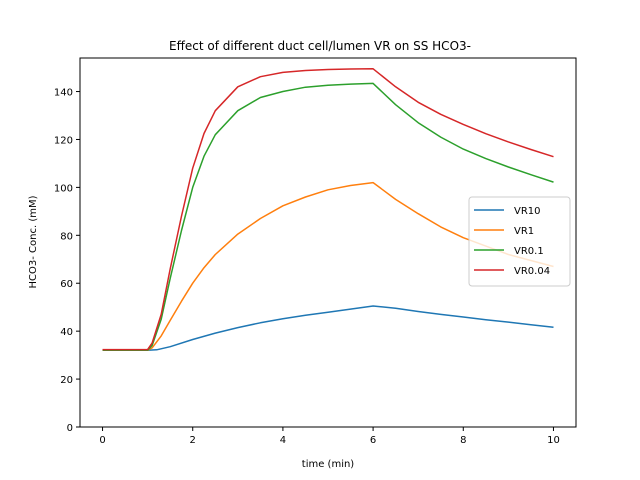 This screenshot has height=480, width=640. What do you see at coordinates (193, 440) in the screenshot?
I see `x-tick-label: 2` at bounding box center [193, 440].